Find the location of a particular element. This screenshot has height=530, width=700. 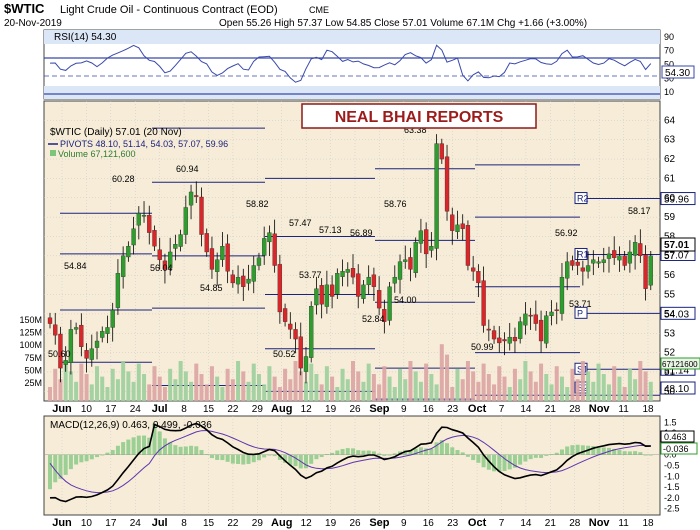

pivot-tag-box is located at coordinates (581, 312).